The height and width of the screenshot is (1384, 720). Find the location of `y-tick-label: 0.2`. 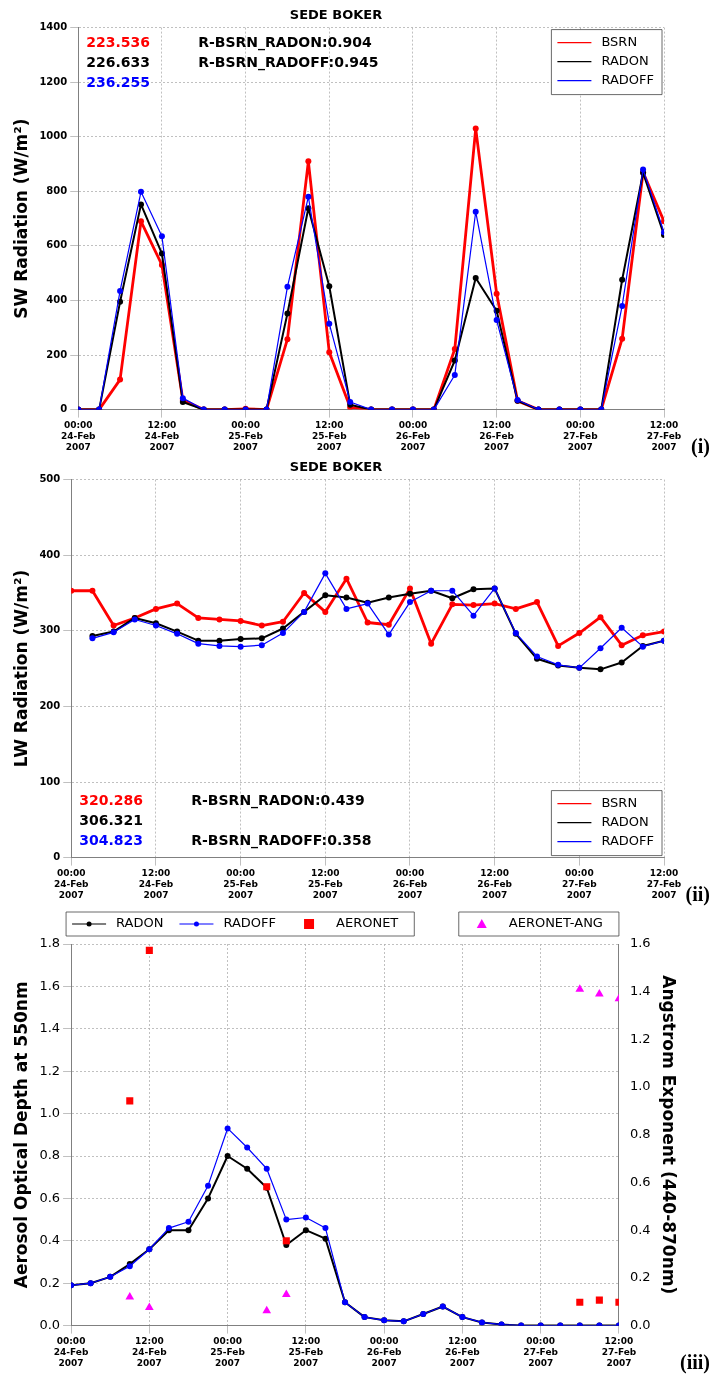

y-tick-label: 0.2 is located at coordinates (50, 1282).